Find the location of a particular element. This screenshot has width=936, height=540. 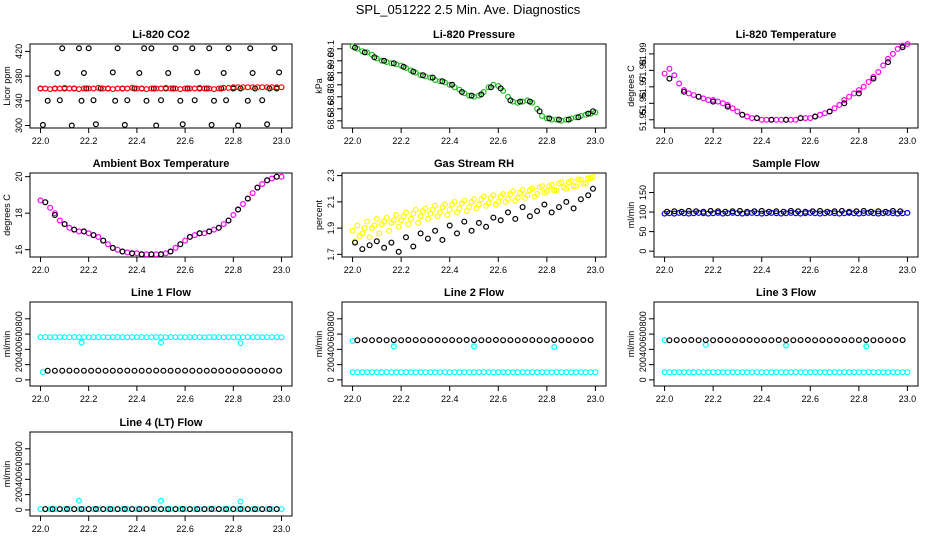

y-tick-label: 16 is located at coordinates (19, 250).